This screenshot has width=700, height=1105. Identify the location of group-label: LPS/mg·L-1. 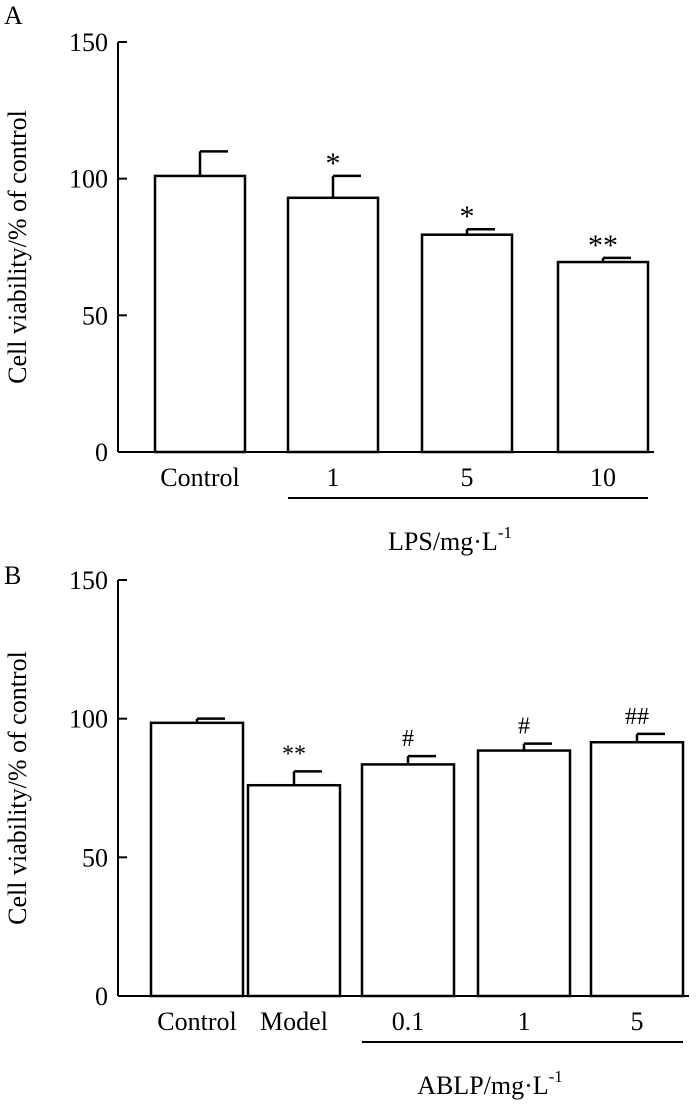
(450, 539).